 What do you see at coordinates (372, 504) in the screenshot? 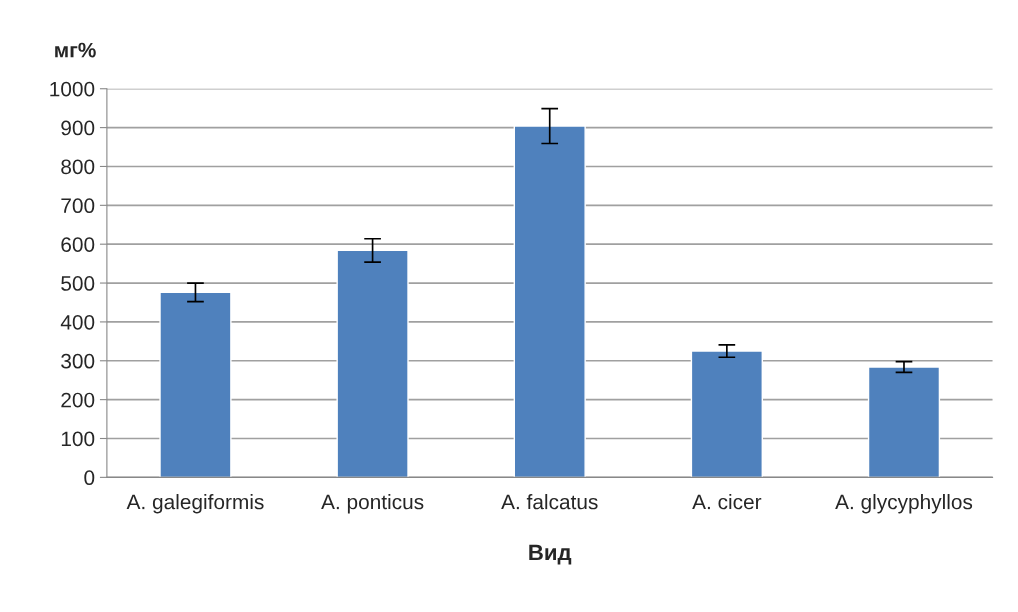
I see `x-tick-label: A. ponticus` at bounding box center [372, 504].